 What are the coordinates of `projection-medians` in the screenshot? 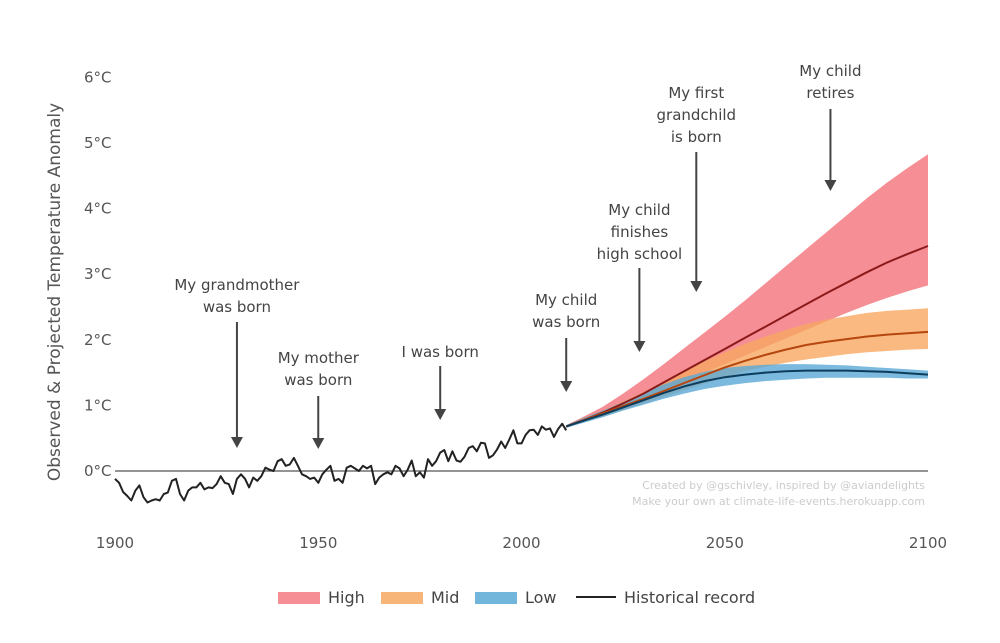 It's located at (747, 336).